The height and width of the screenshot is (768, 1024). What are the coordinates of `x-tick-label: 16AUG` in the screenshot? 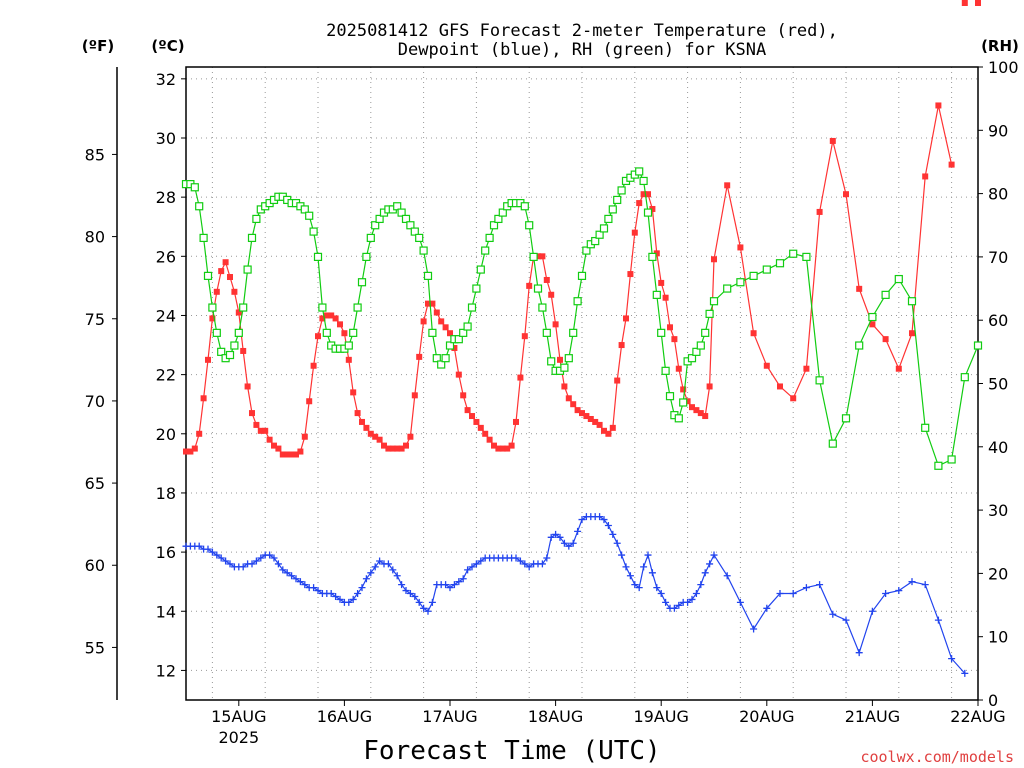 It's located at (344, 716).